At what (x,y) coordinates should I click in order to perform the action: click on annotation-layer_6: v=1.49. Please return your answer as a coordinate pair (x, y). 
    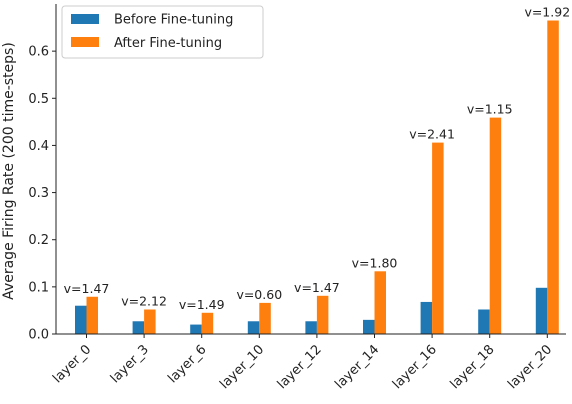
    Looking at the image, I should click on (202, 304).